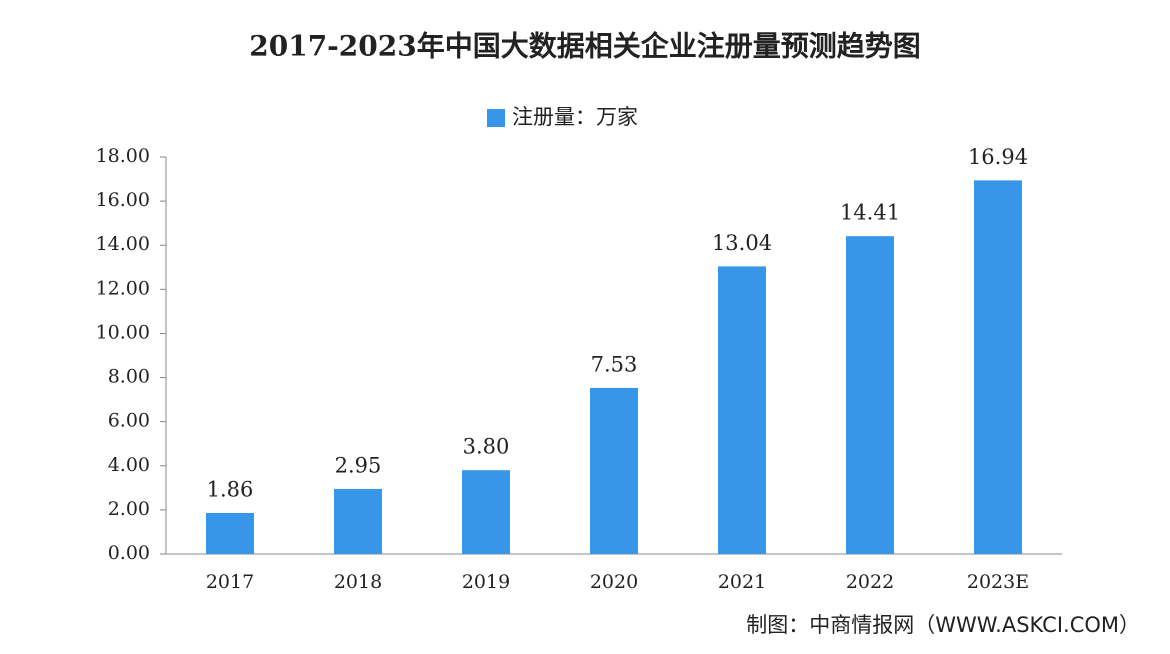  Describe the element at coordinates (496, 118) in the screenshot. I see `legend-swatch` at that location.